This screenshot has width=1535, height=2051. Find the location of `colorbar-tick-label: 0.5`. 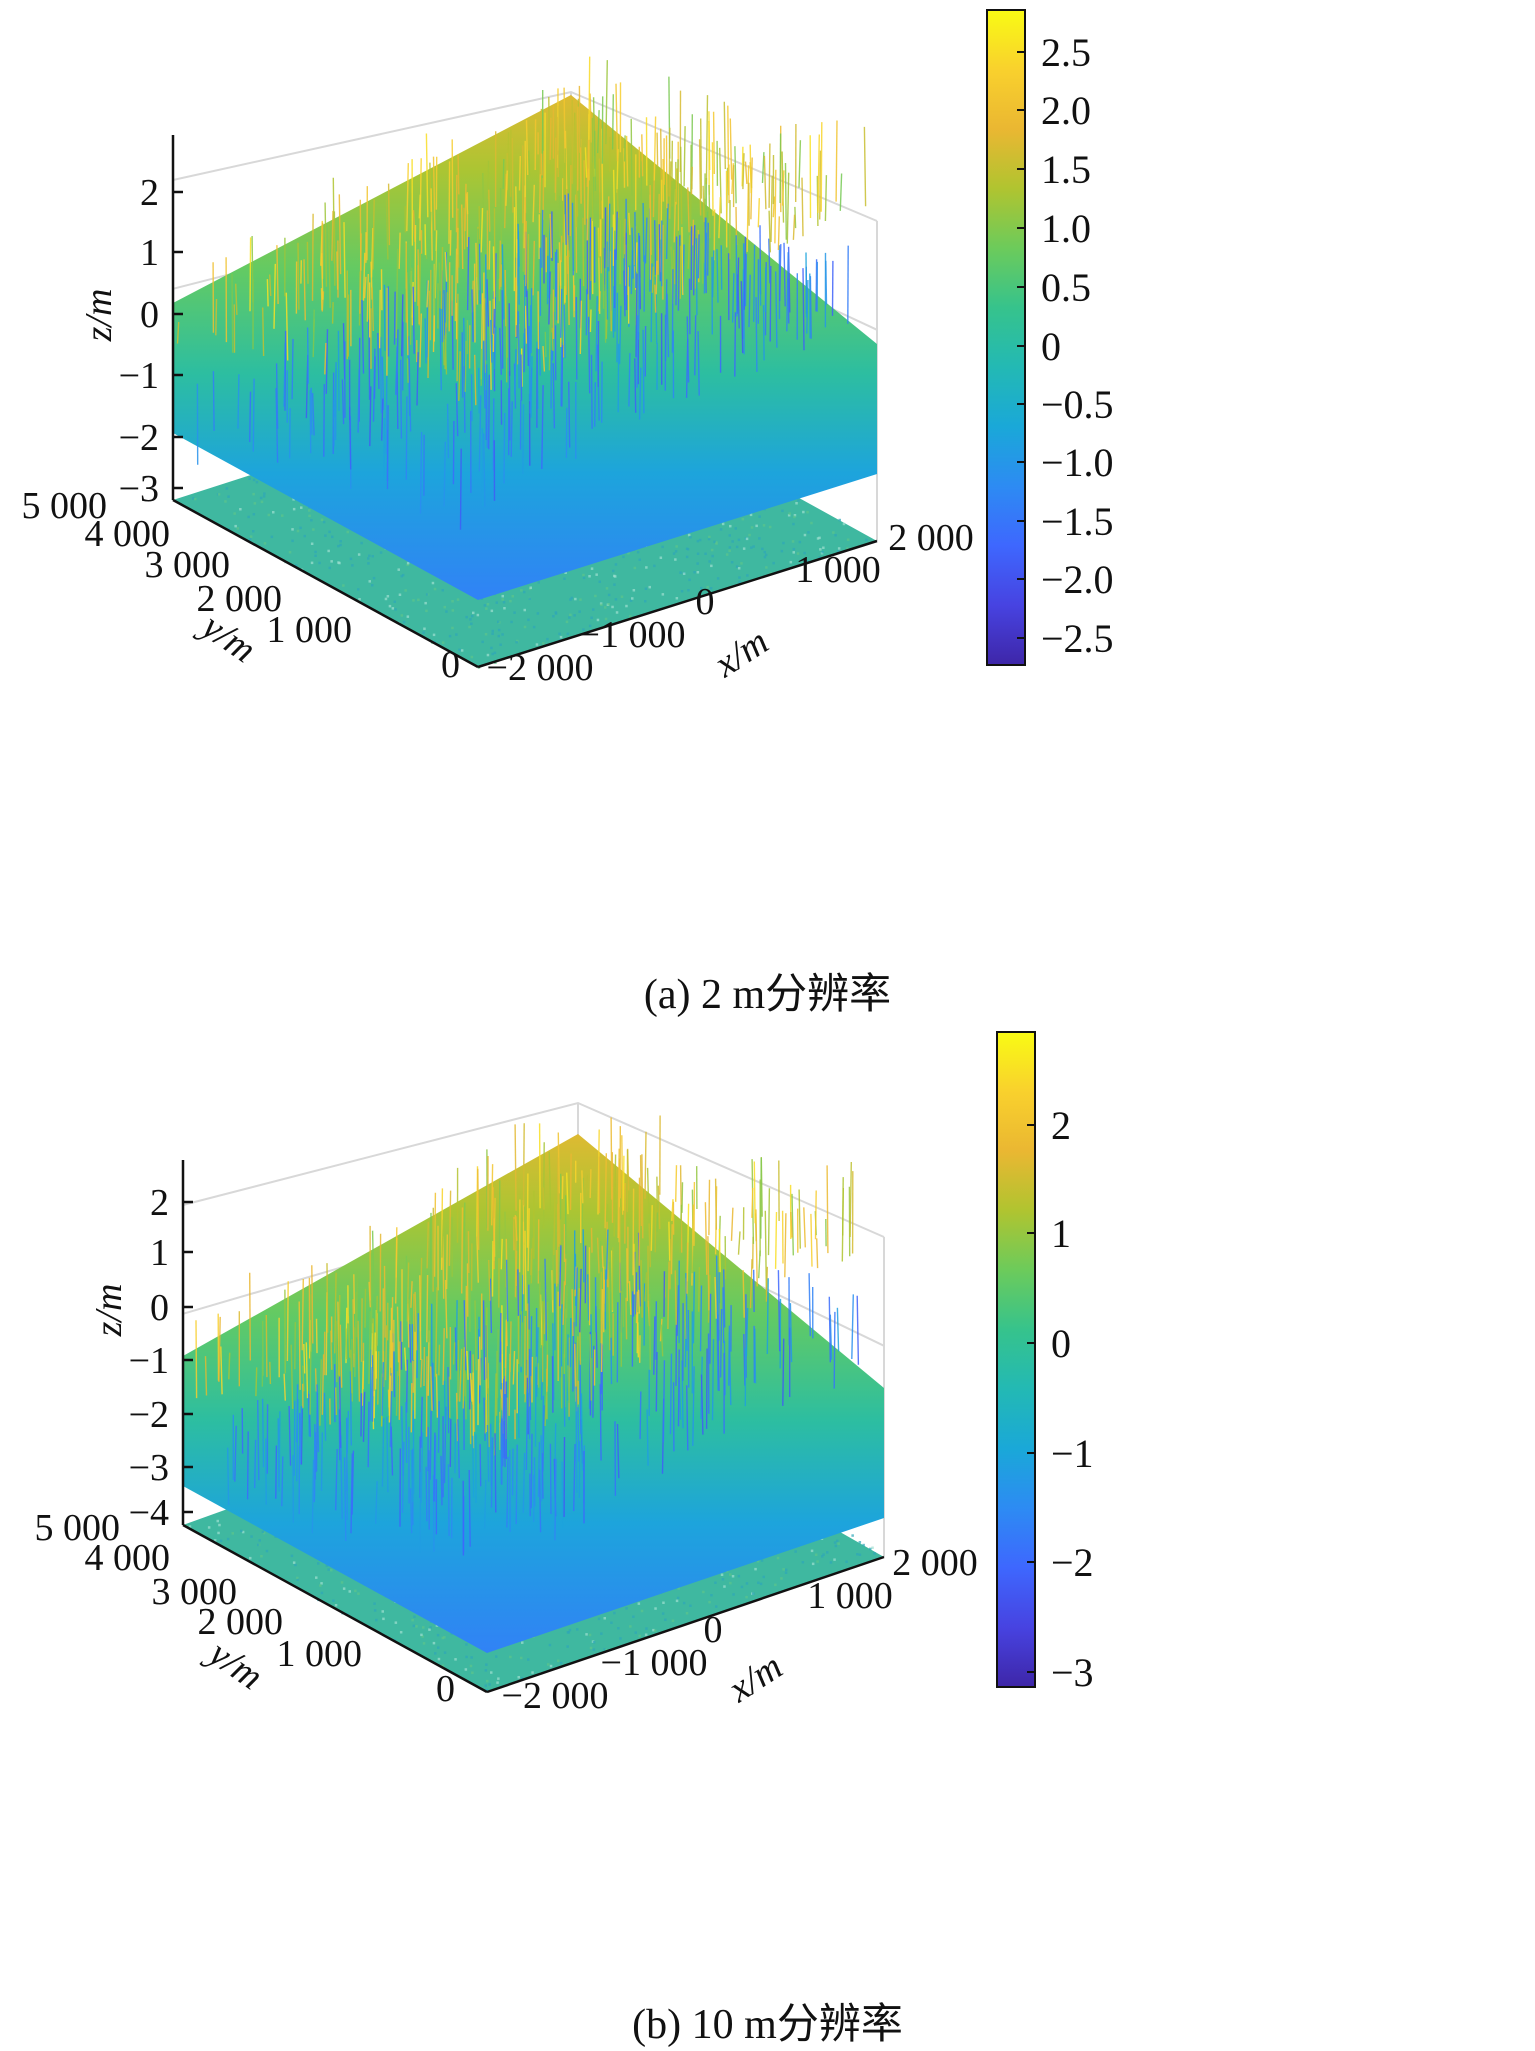

colorbar-tick-label: 0.5 is located at coordinates (1066, 287).